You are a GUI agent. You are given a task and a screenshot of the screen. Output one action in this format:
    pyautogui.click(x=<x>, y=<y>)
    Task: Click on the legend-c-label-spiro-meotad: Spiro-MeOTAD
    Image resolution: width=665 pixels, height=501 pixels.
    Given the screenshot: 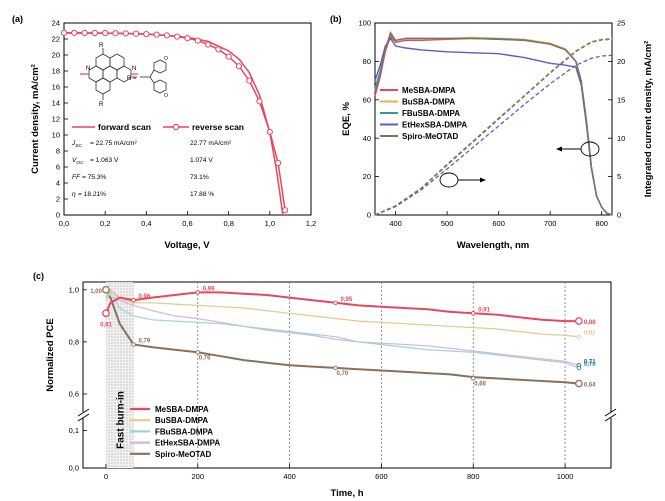 What is the action you would take?
    pyautogui.click(x=183, y=454)
    